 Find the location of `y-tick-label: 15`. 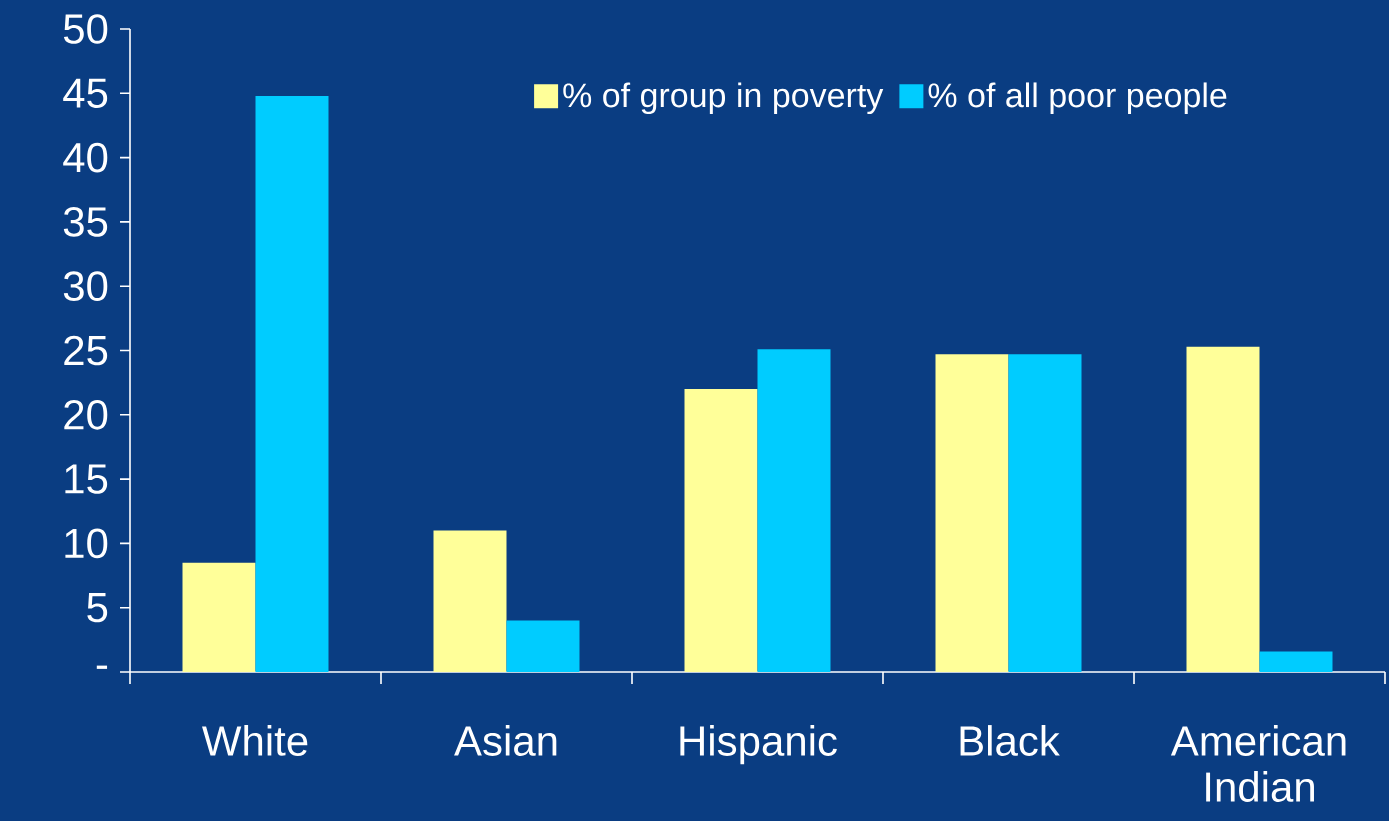

y-tick-label: 15 is located at coordinates (86, 479).